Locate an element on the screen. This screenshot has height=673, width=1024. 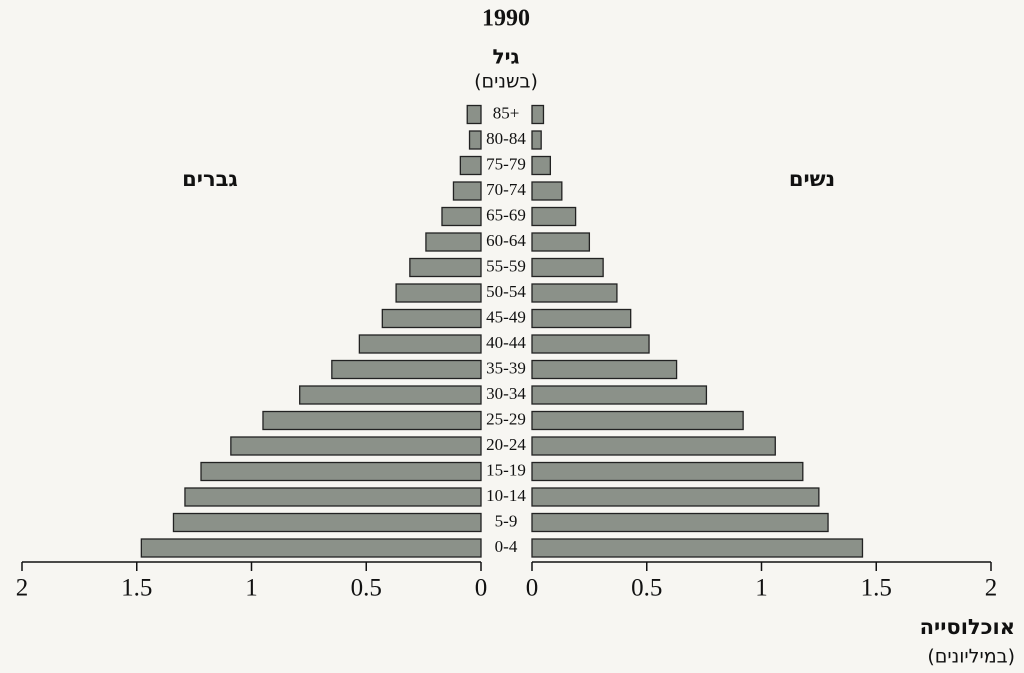
age-label: 60-64 is located at coordinates (506, 240).